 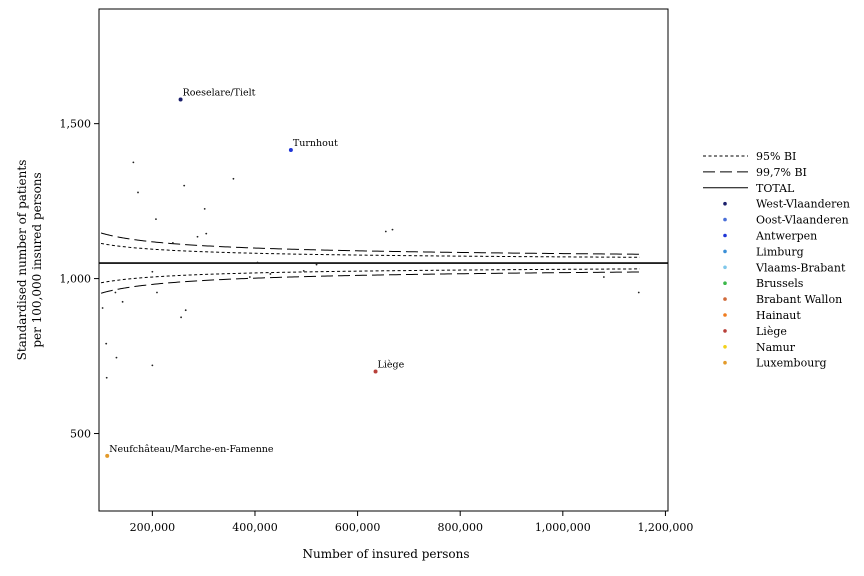 I want to click on point-label: Neufchâteau/Marche-en-Famenne, so click(x=191, y=449).